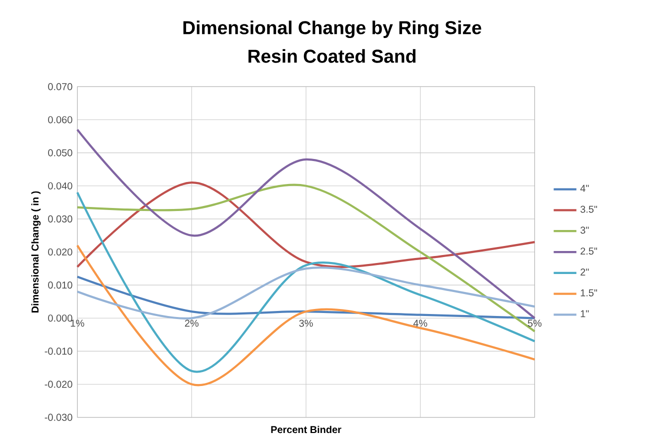  I want to click on legend-label: 1", so click(584, 314).